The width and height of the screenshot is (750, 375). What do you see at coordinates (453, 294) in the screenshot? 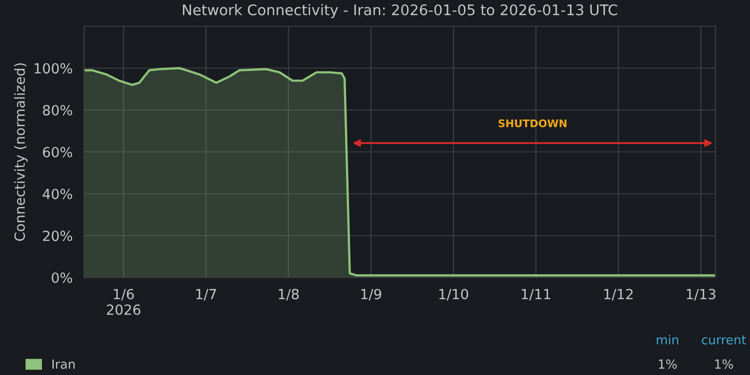
I see `x-tick-label: 1/10` at bounding box center [453, 294].